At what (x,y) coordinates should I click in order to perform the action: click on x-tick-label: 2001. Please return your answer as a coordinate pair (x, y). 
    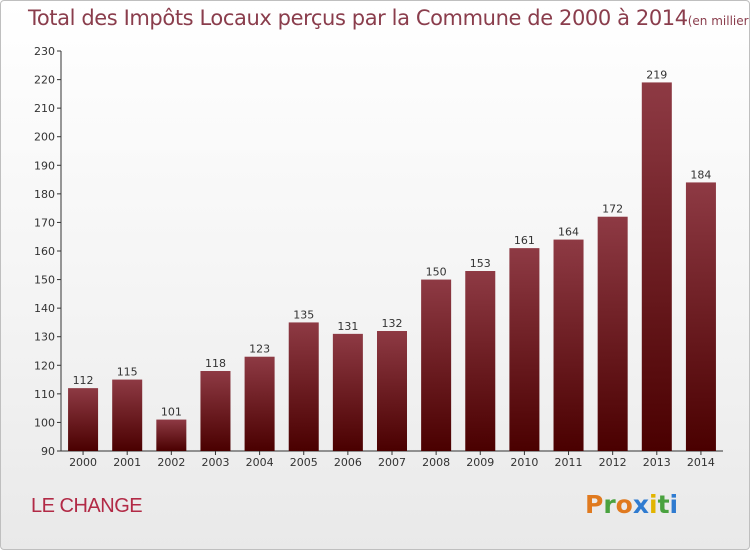
    Looking at the image, I should click on (127, 462).